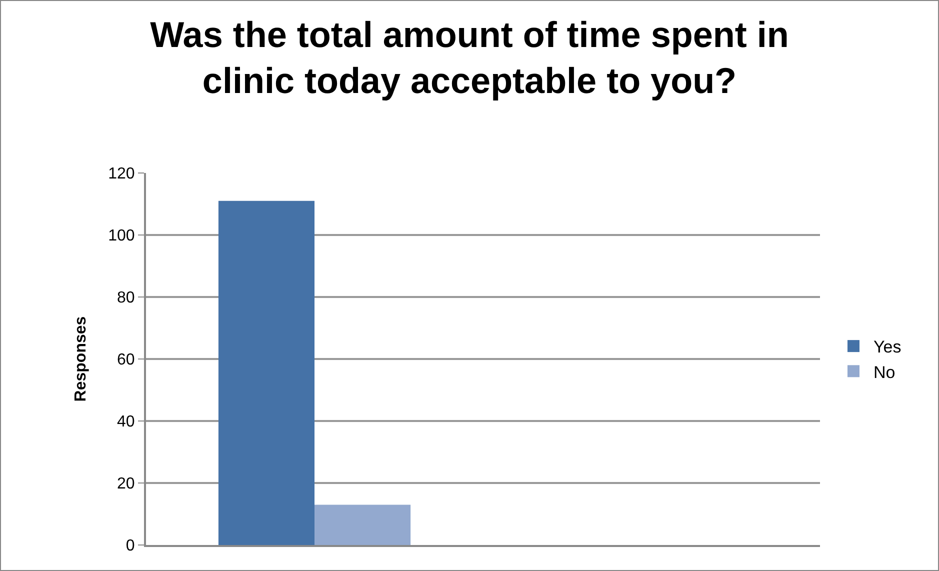 The height and width of the screenshot is (571, 939). What do you see at coordinates (81, 359) in the screenshot?
I see `y-axis-title: Responses` at bounding box center [81, 359].